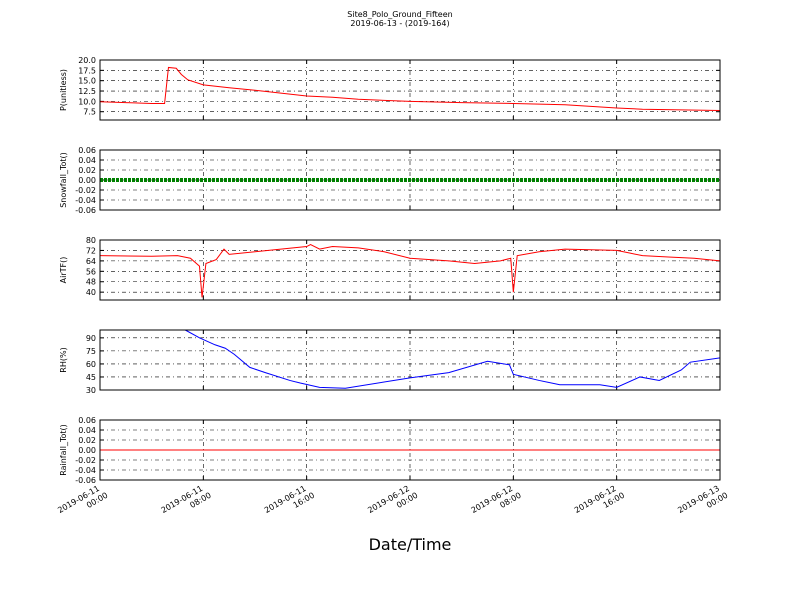 This screenshot has height=600, width=800. What do you see at coordinates (91, 364) in the screenshot?
I see `y-tick-label: 60` at bounding box center [91, 364].